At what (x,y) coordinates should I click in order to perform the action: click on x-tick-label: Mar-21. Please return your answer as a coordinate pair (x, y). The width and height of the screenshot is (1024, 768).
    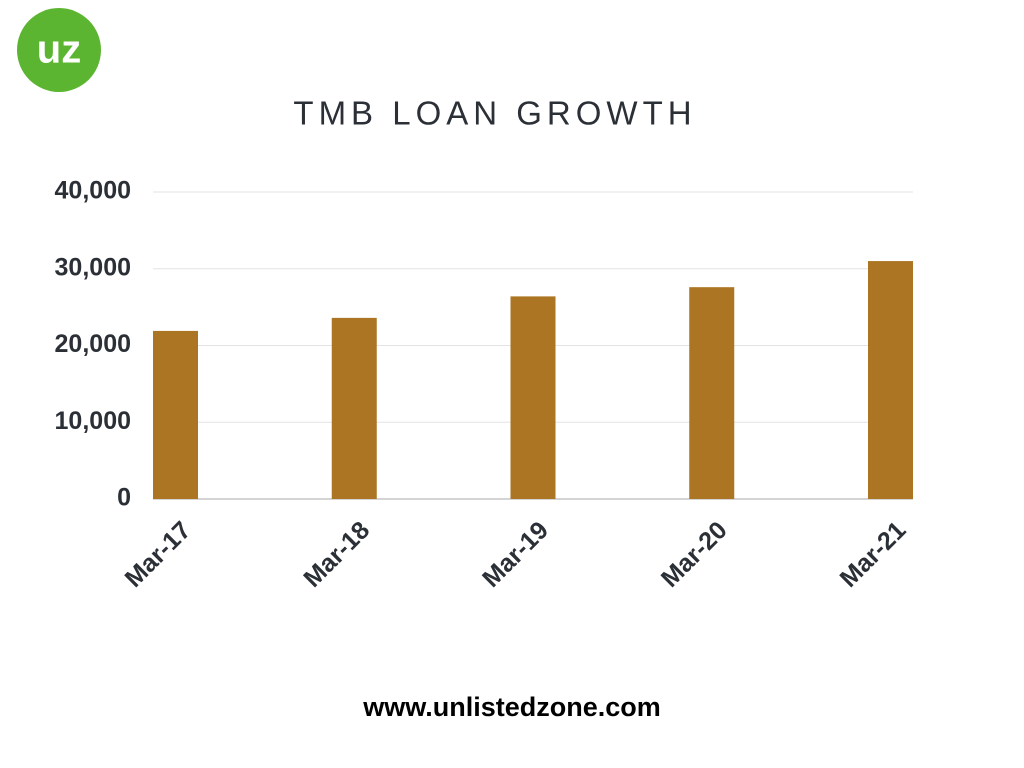
    Looking at the image, I should click on (873, 554).